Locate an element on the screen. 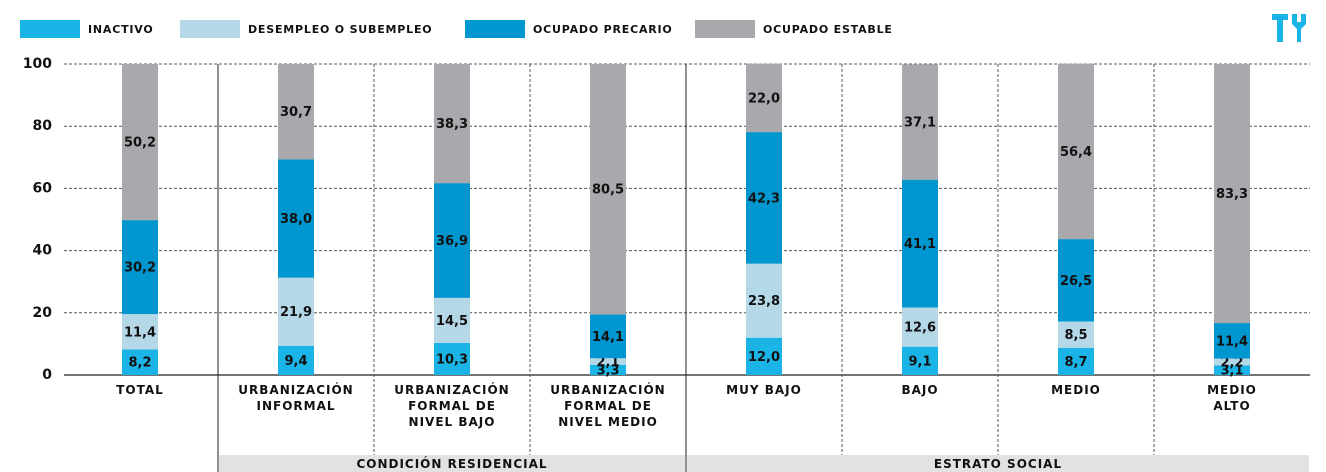 This screenshot has height=472, width=1326. value-label: 2,1 is located at coordinates (607, 362).